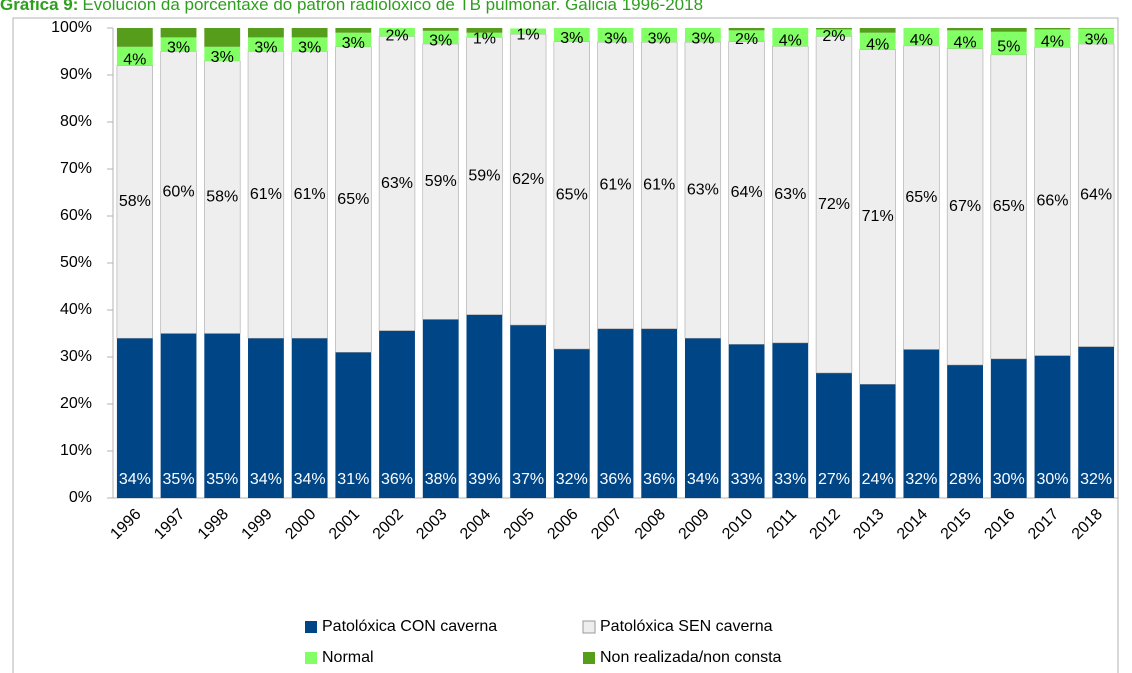  Describe the element at coordinates (965, 479) in the screenshot. I see `data-label: 28%` at that location.